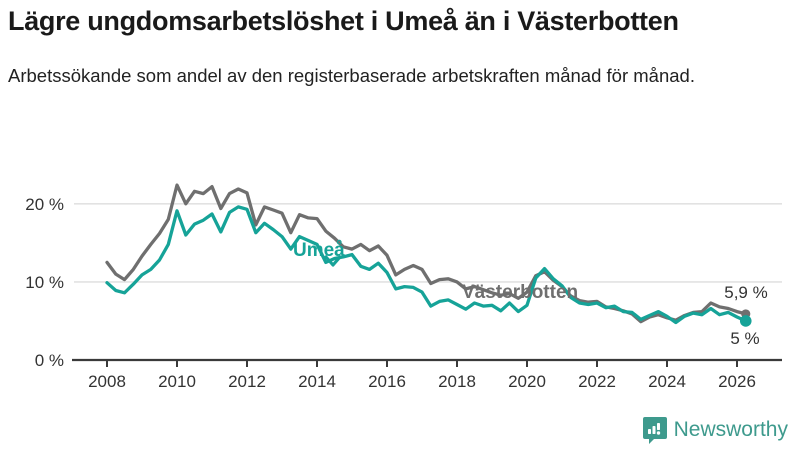 The image size is (800, 450). Describe the element at coordinates (520, 292) in the screenshot. I see `series-label-vasterbotten: Västerbotten` at that location.